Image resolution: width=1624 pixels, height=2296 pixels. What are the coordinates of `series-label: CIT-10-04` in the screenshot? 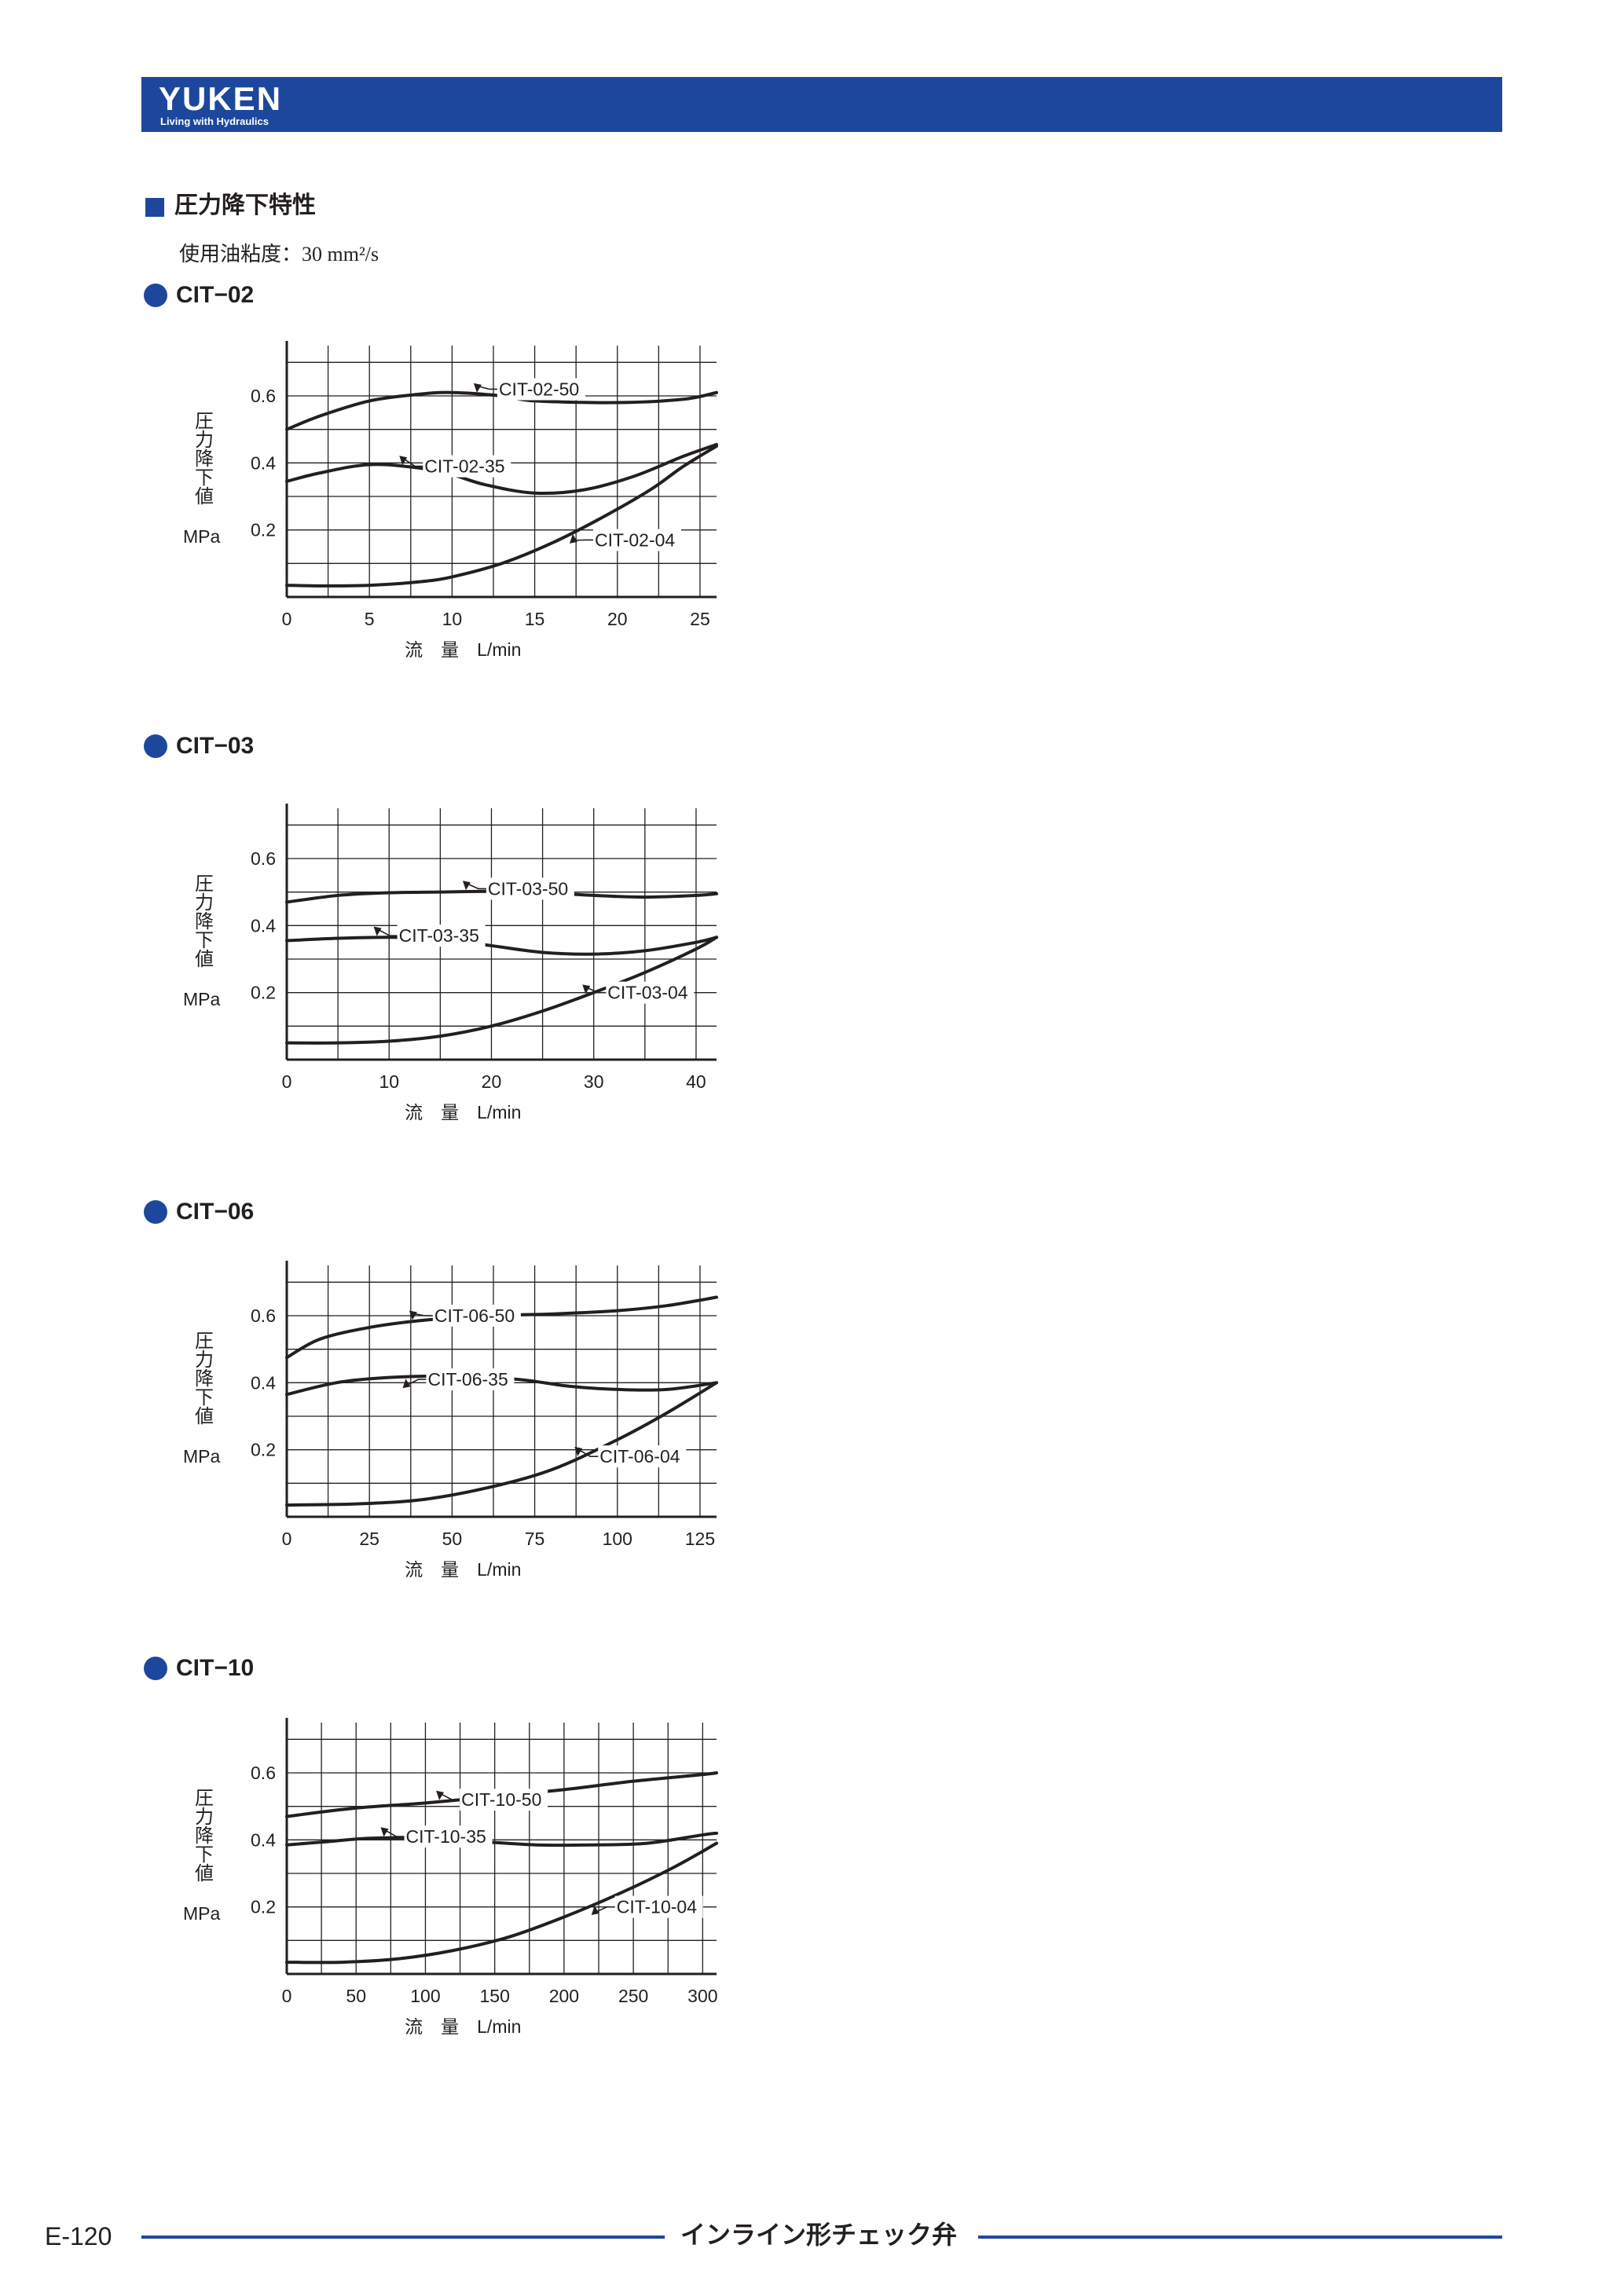 It's located at (657, 1907).